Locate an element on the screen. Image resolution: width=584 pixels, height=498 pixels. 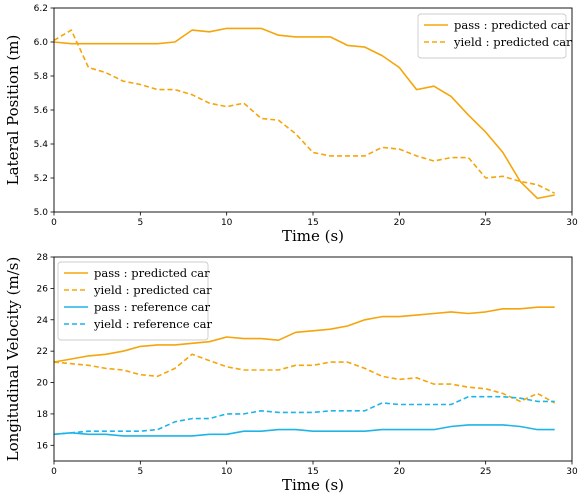
legend-label: yield : reference car is located at coordinates (152, 324).